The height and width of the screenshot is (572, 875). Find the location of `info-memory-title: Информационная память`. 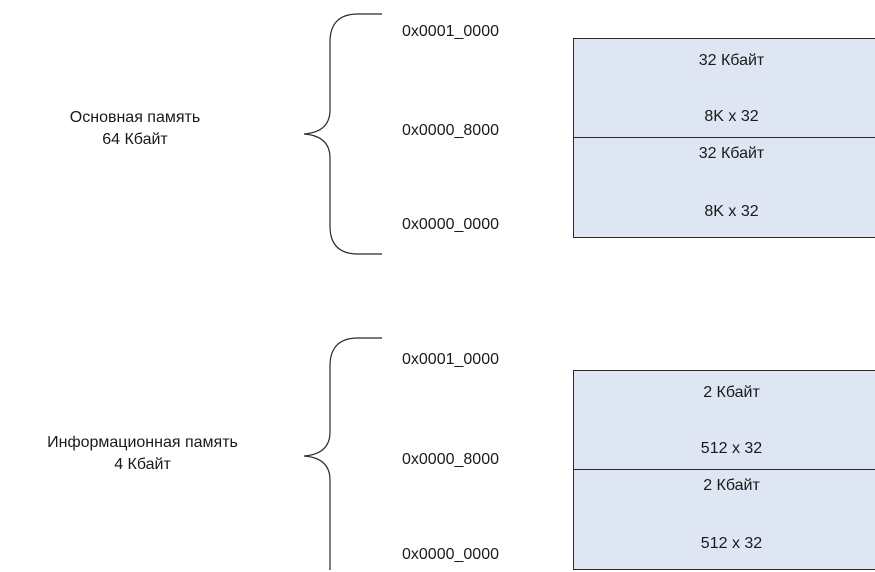

info-memory-title: Информационная память is located at coordinates (142, 442).